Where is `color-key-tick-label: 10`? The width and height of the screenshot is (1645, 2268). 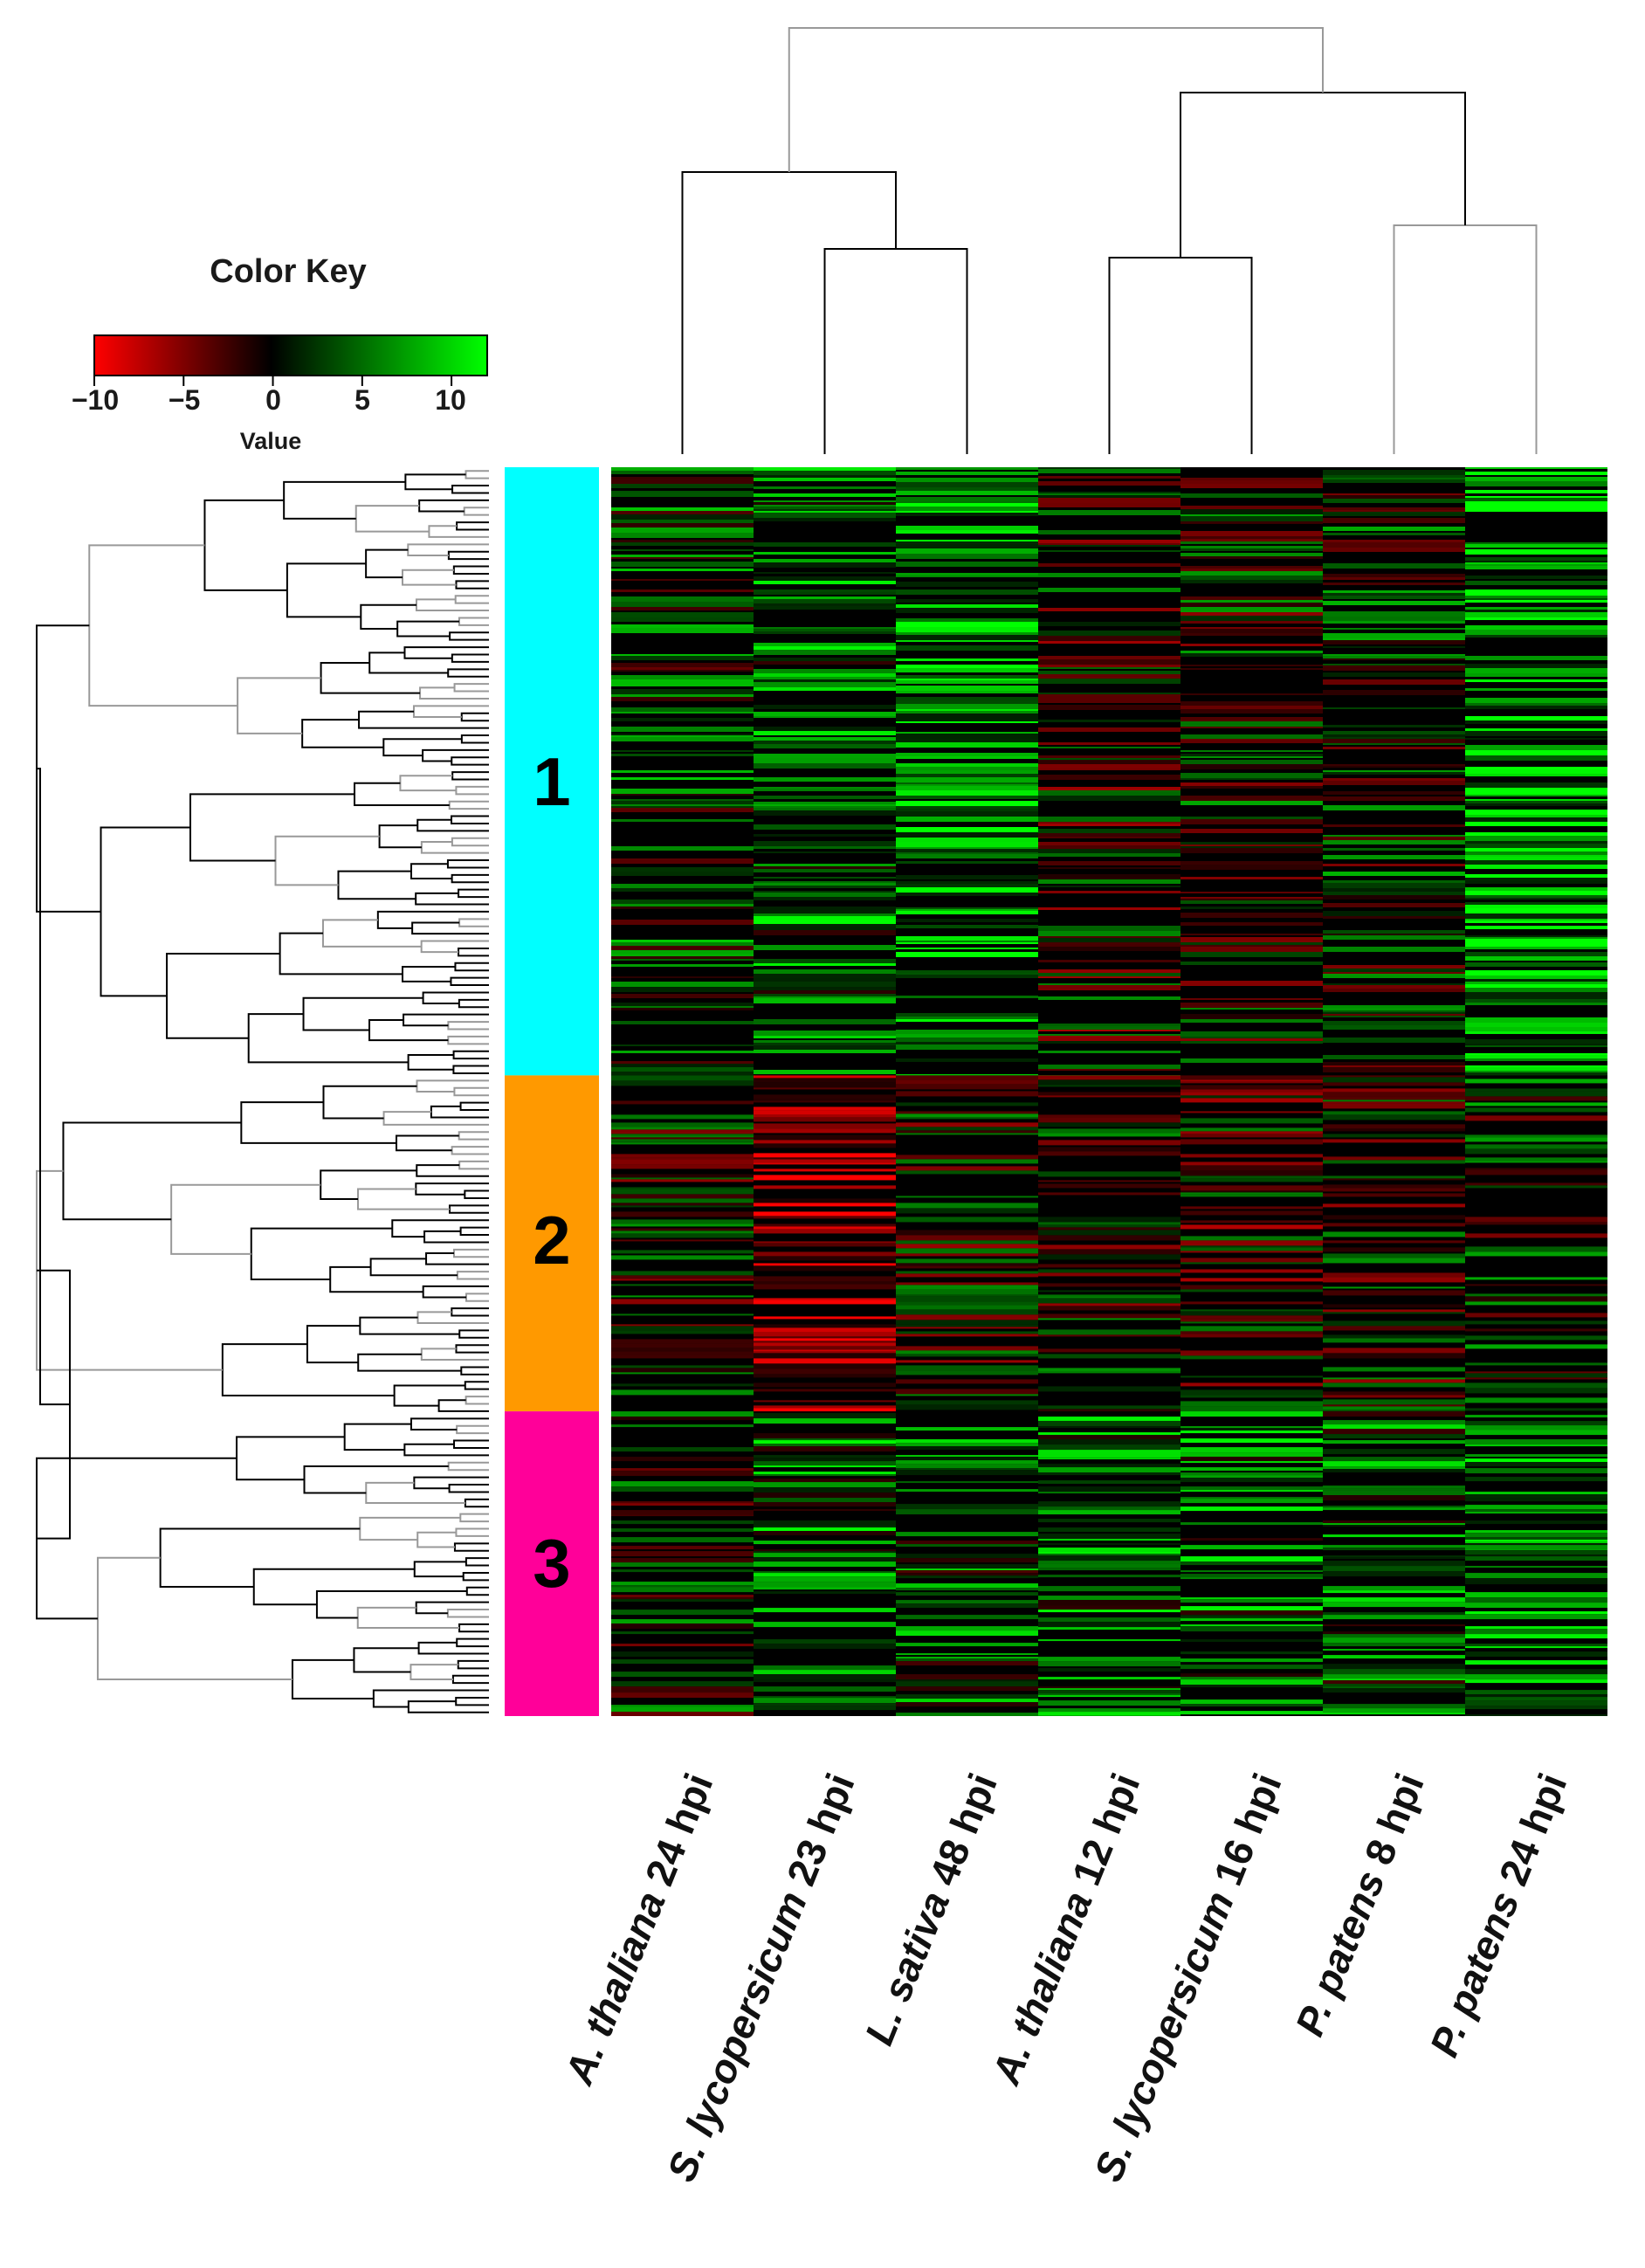 color-key-tick-label: 10 is located at coordinates (450, 400).